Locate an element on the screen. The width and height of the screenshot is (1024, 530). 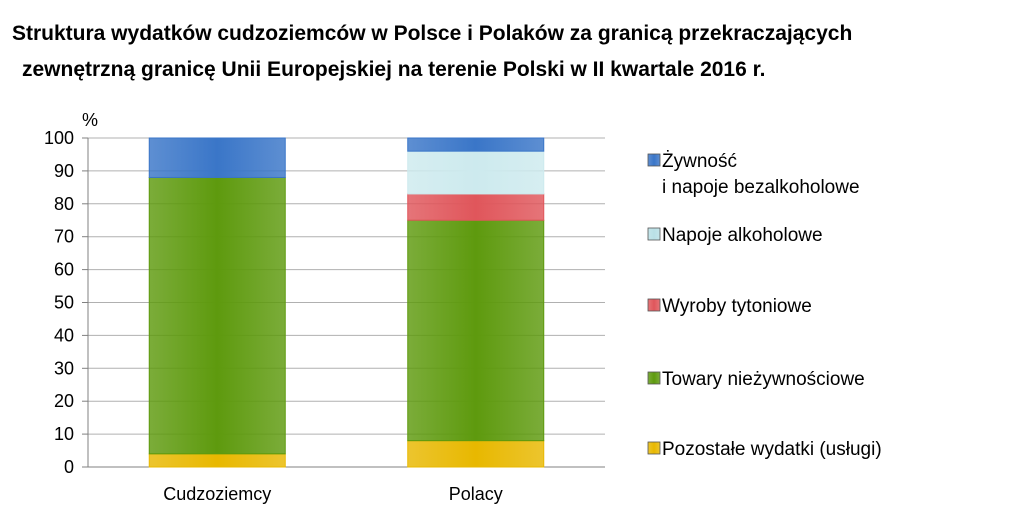
y-tick-label-10: 10 is located at coordinates (64, 434).